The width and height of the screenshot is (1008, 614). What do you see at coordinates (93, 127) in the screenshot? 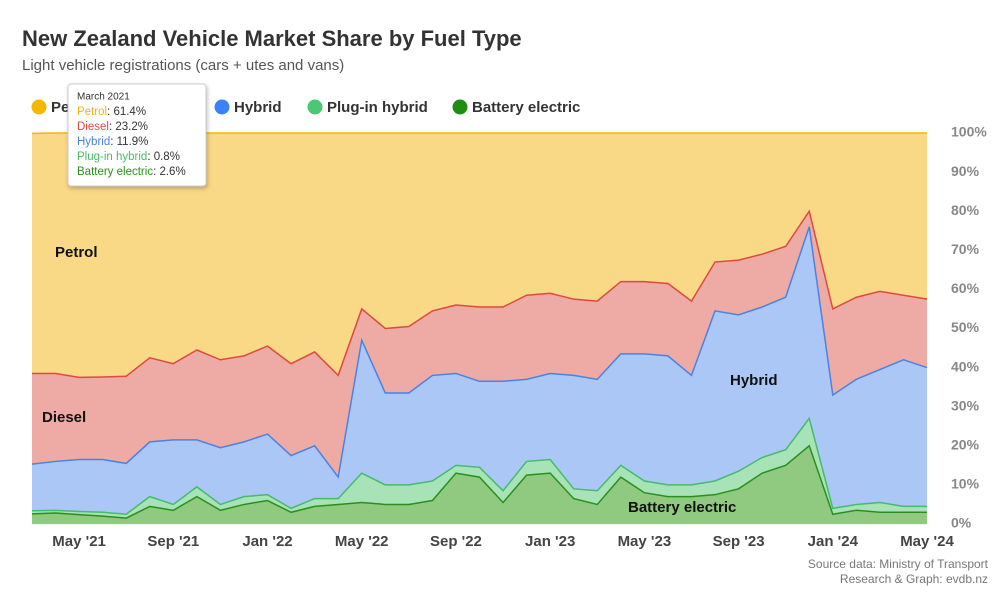
I see `tooltip-series: Diesel` at bounding box center [93, 127].